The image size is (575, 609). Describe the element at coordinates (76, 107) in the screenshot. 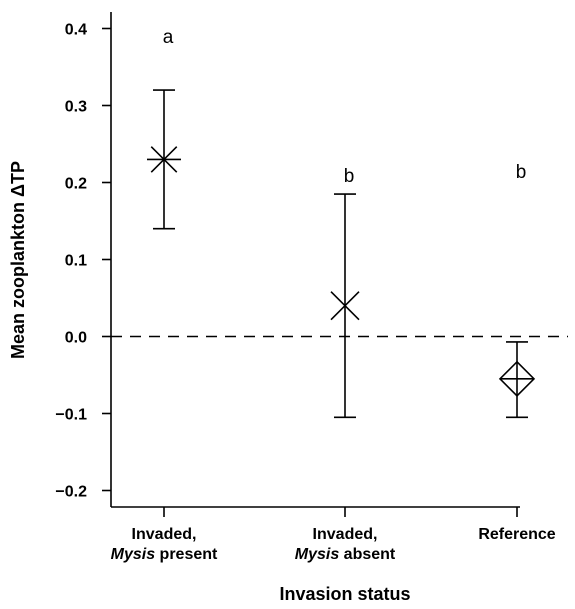

I see `y-tick-label: 0.3` at that location.